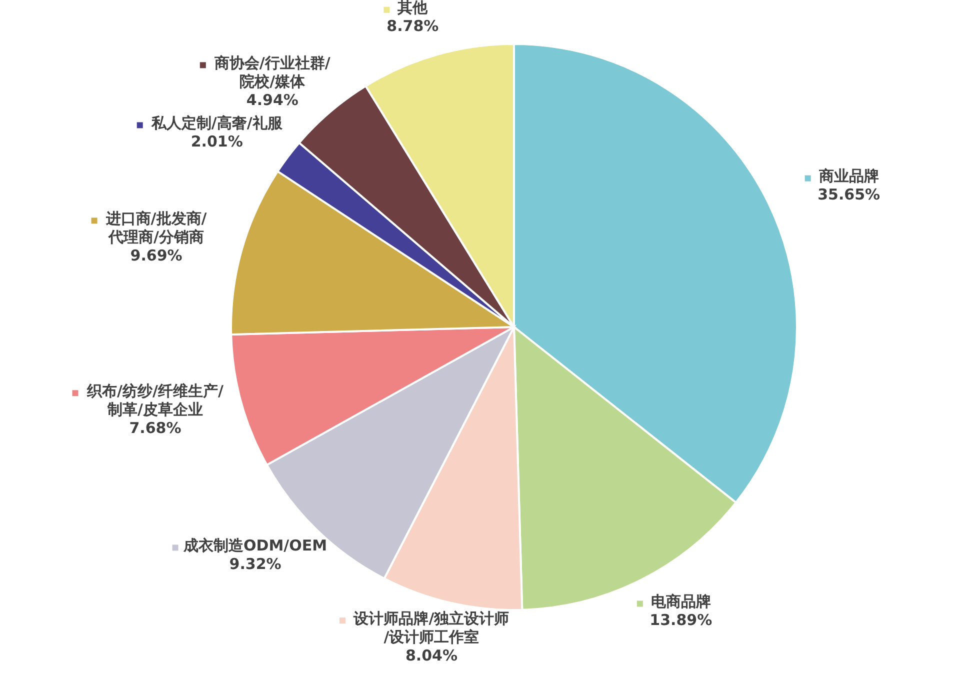  What do you see at coordinates (217, 123) in the screenshot?
I see `legend-label: 私人定制/高奢/礼服` at bounding box center [217, 123].